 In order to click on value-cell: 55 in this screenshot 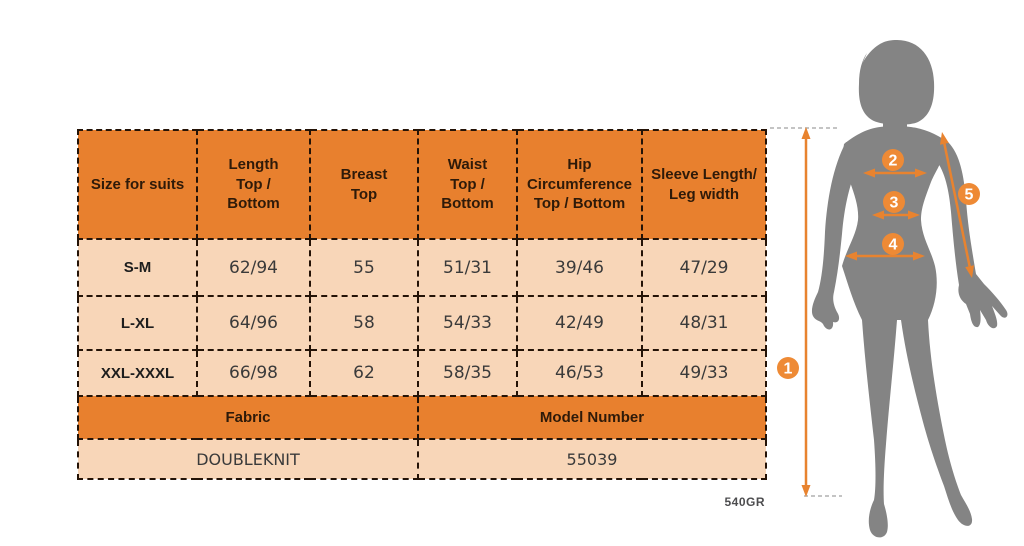, I will do `click(364, 267)`.